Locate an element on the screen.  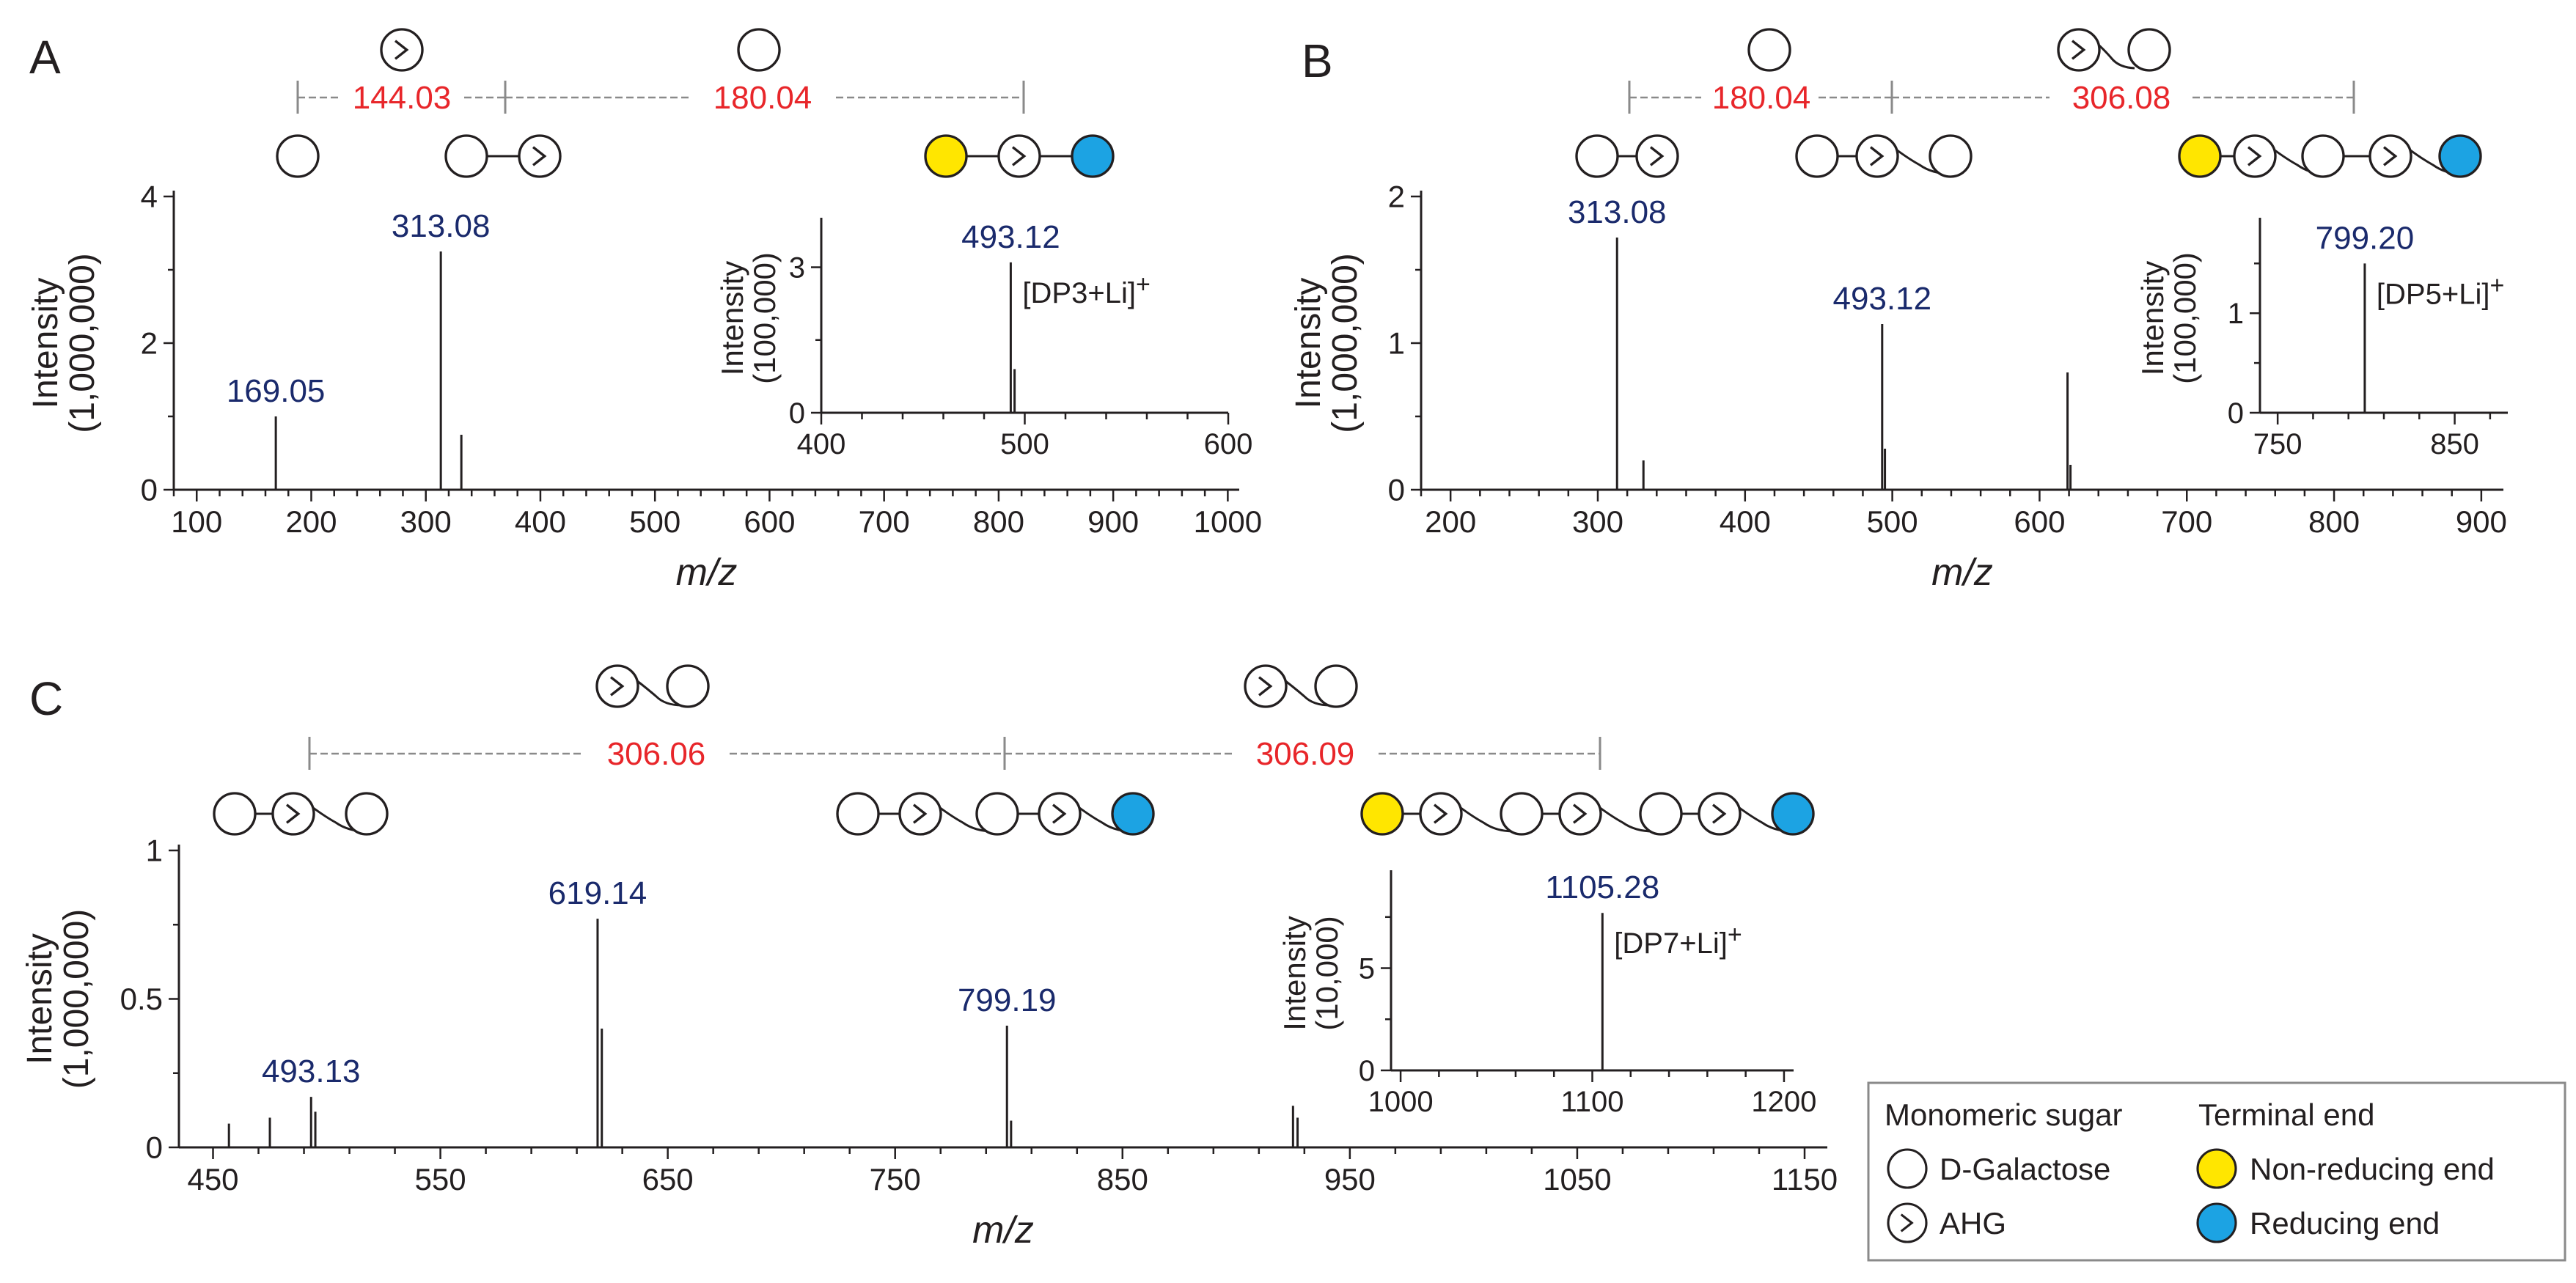
mass-diff-bracket-b: 180.04 306.08 is located at coordinates (1992, 98).